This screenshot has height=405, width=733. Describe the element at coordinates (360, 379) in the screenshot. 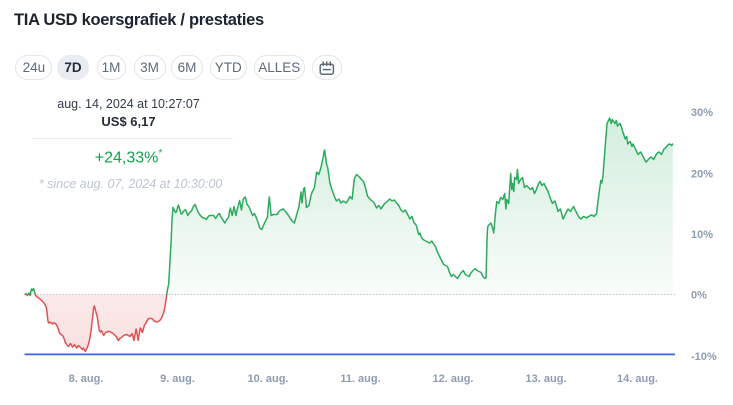

I see `svg-text: 11. aug.` at that location.